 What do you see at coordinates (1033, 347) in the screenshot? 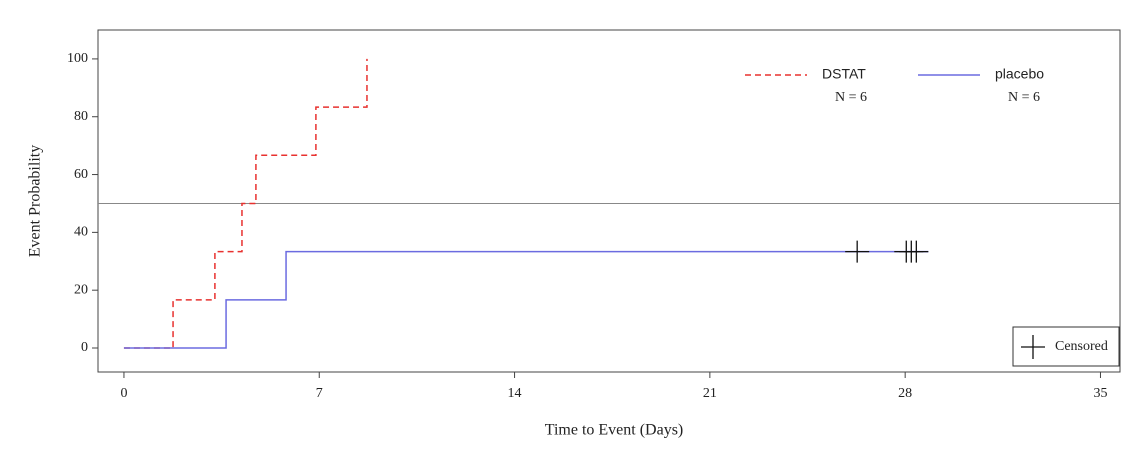
I see `legend-censor-symbol` at bounding box center [1033, 347].